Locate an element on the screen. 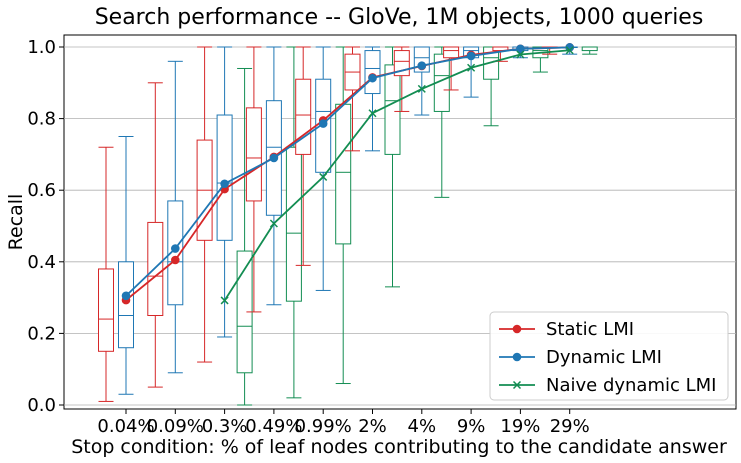 Image resolution: width=741 pixels, height=463 pixels. x-tick-label: 0.3% is located at coordinates (225, 426).